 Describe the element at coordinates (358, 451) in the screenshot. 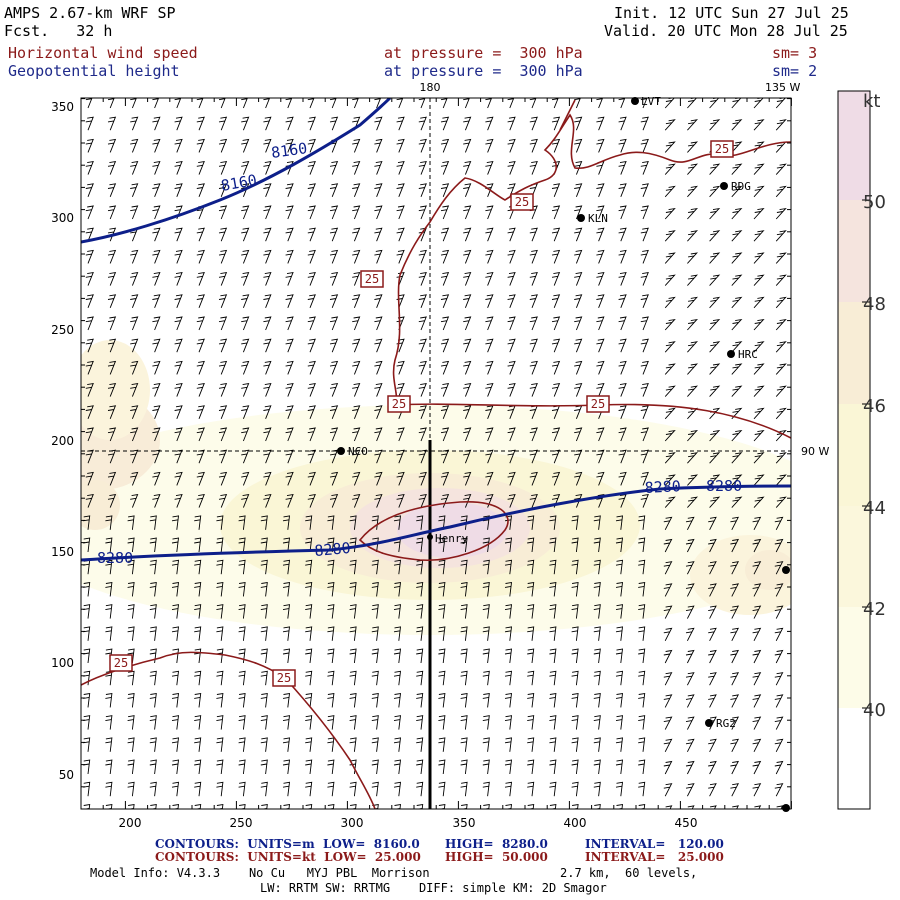

I see `svg-text: NCO` at that location.